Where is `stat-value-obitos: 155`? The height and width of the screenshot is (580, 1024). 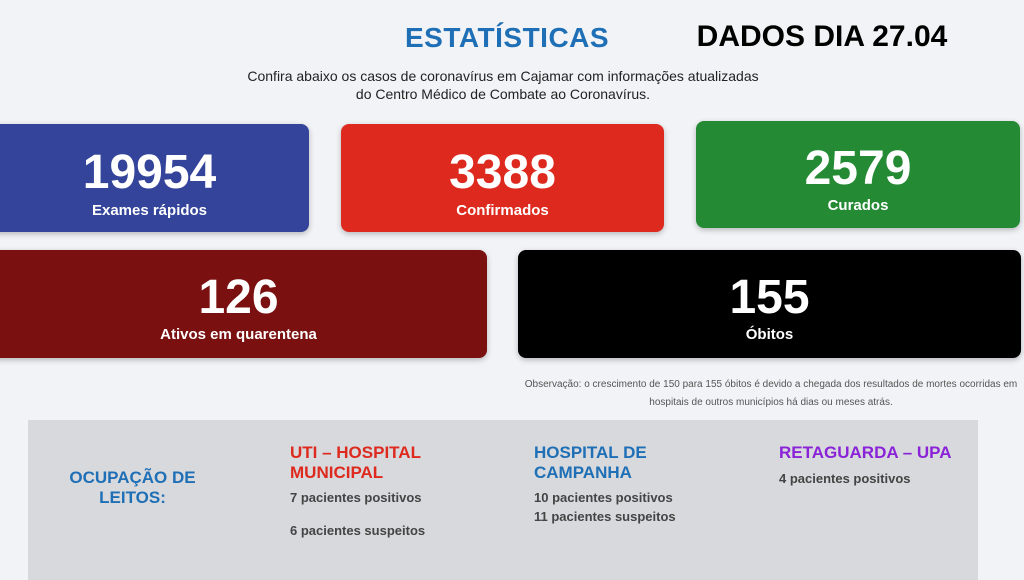
stat-value-obitos: 155 is located at coordinates (769, 297).